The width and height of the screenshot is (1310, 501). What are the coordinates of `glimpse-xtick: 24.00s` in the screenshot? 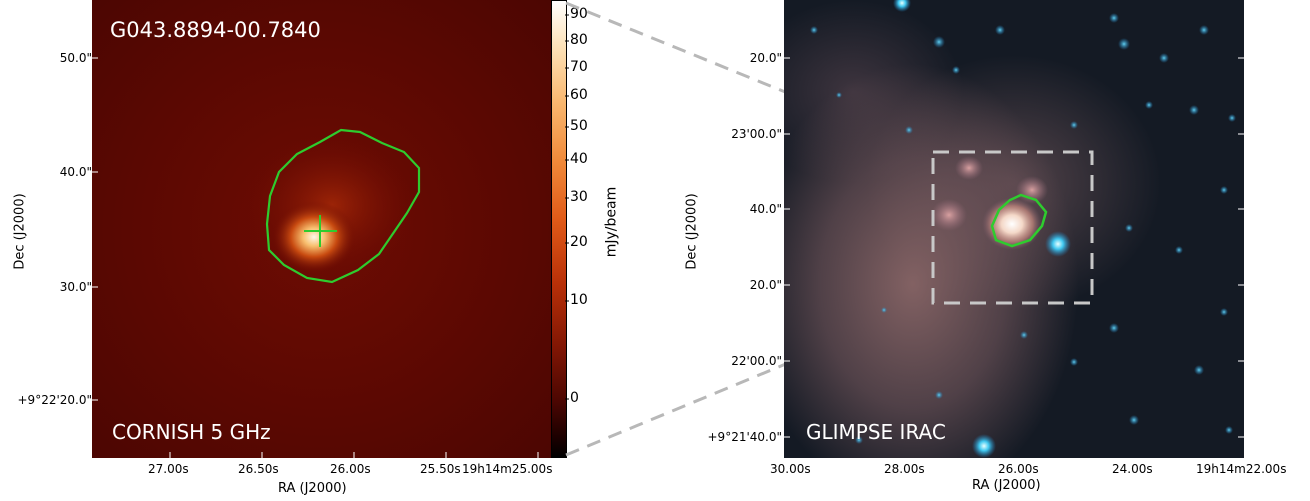 It's located at (1132, 469).